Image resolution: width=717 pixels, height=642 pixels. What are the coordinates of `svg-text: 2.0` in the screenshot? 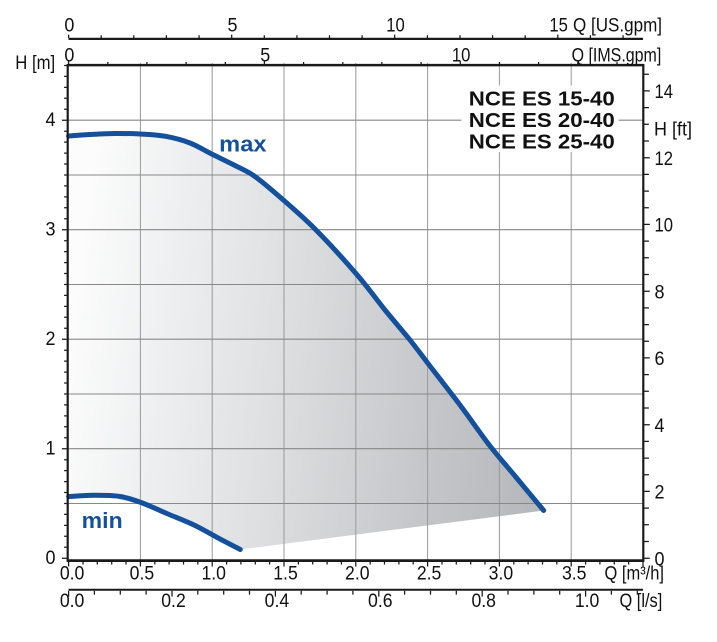 It's located at (357, 574).